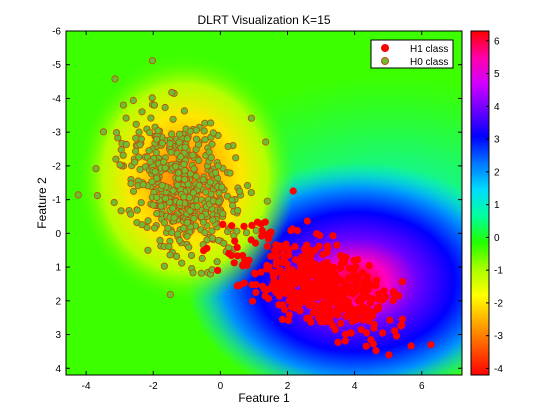  Describe the element at coordinates (497, 172) in the screenshot. I see `colorbar-tick-label: 2` at that location.